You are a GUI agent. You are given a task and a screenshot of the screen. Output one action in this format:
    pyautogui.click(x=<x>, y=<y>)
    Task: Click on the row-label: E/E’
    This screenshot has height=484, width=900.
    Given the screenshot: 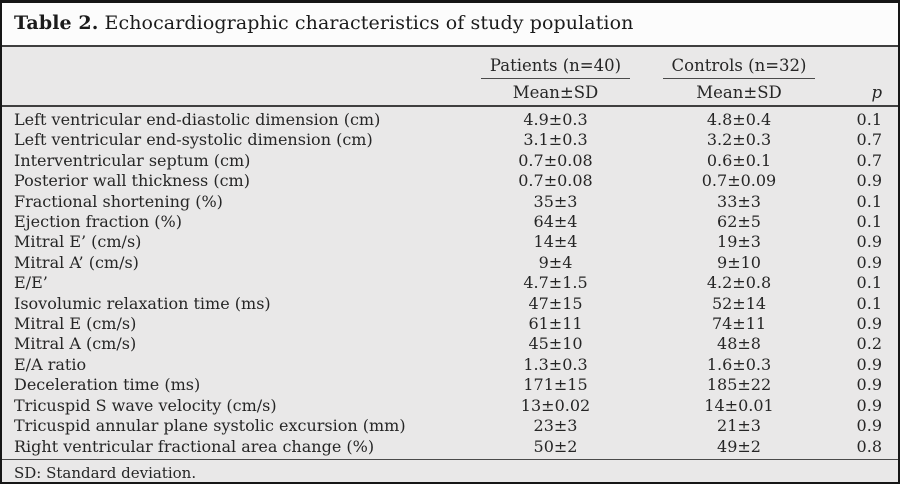 What is the action you would take?
    pyautogui.click(x=31, y=283)
    